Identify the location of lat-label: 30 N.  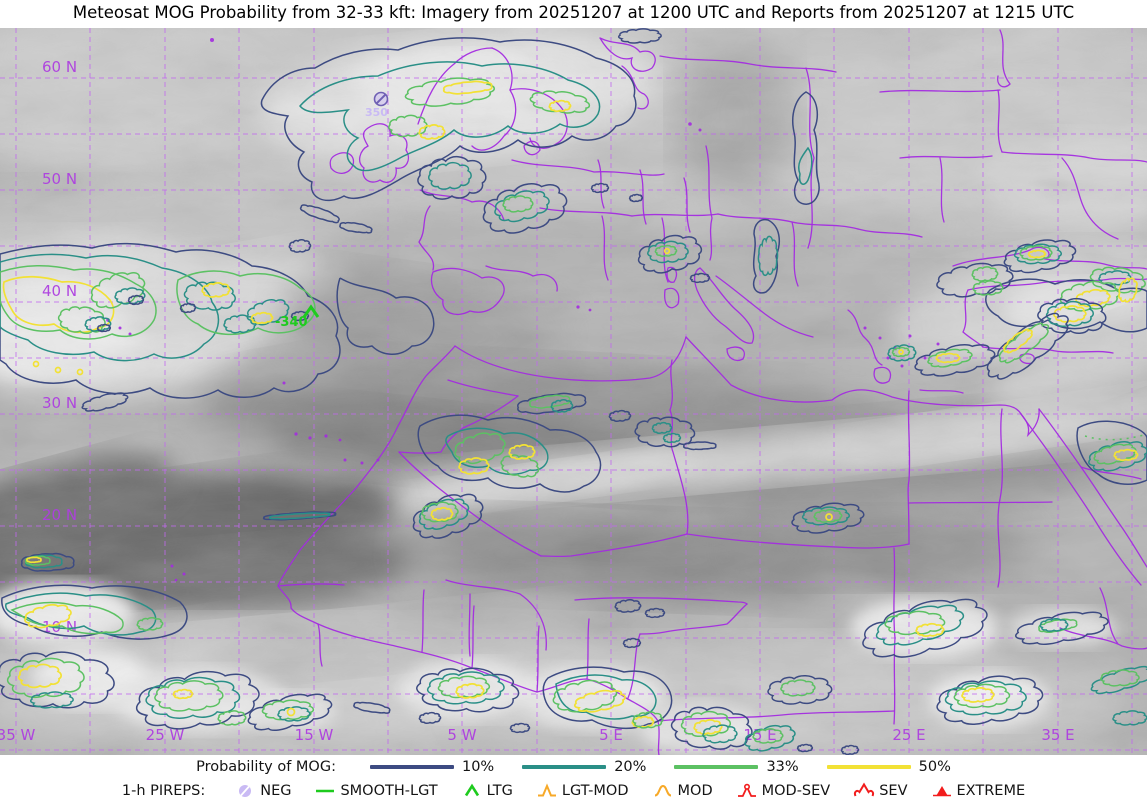
(59, 403).